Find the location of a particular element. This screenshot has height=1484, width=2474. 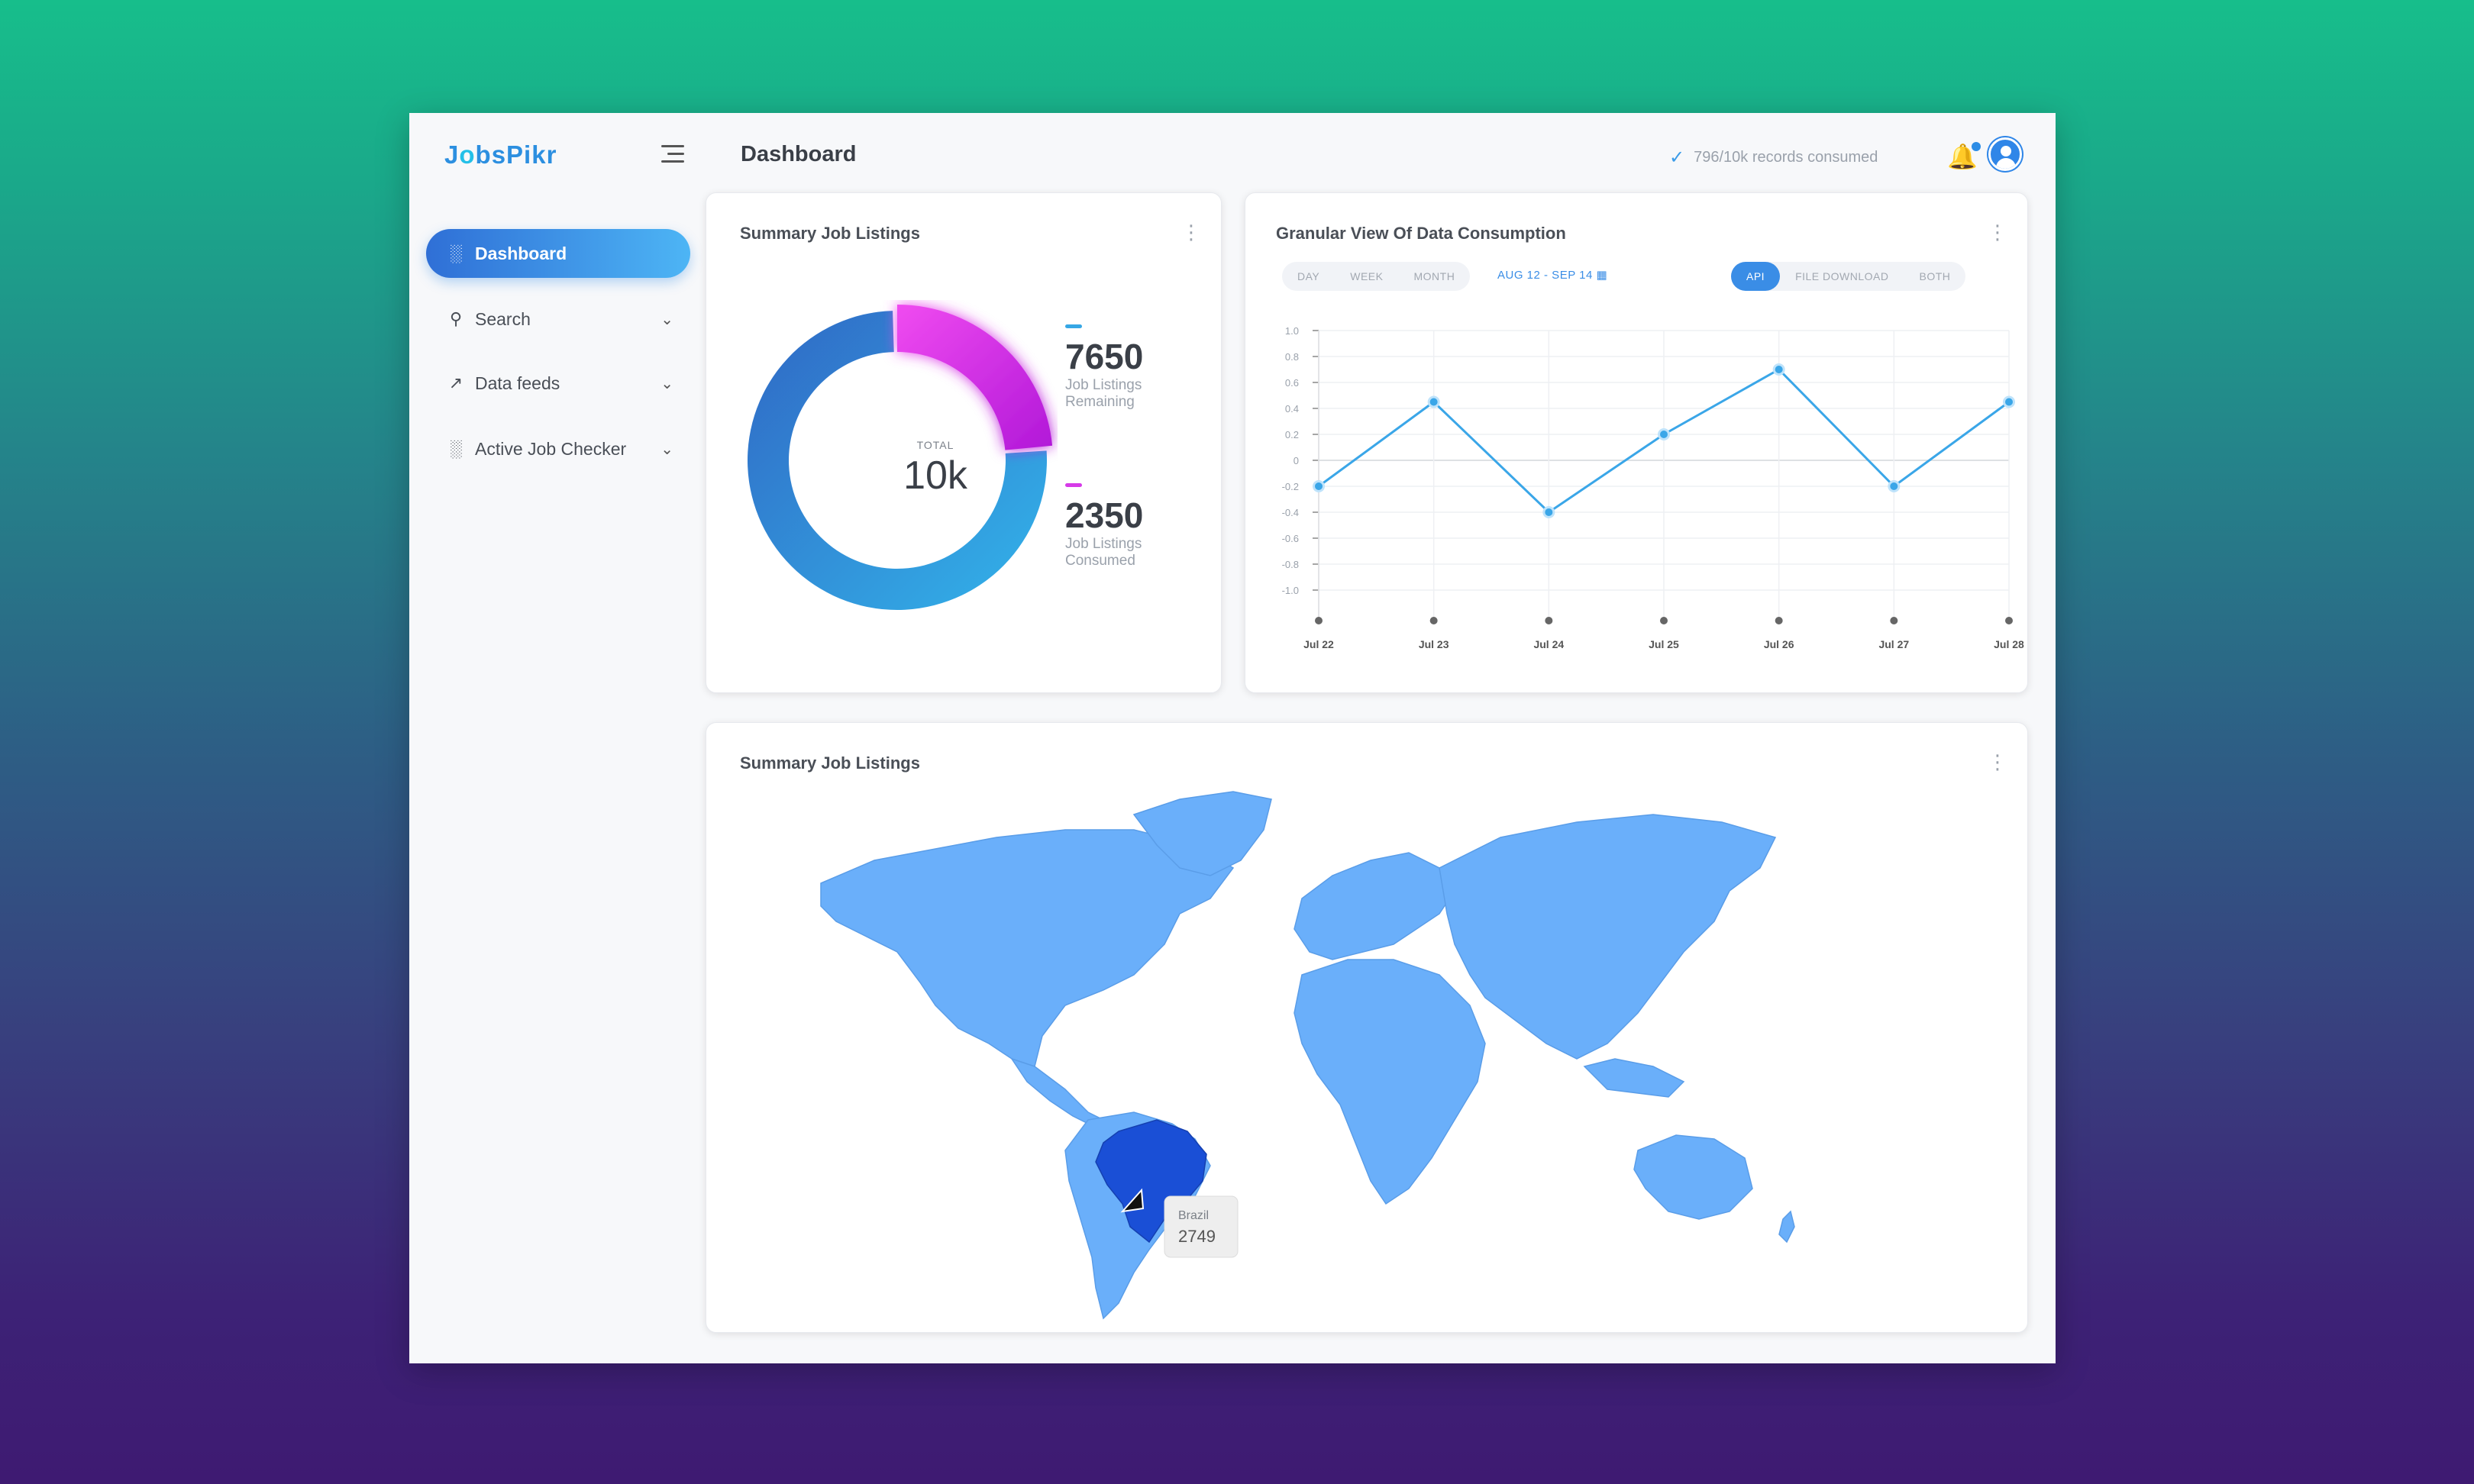

donut-total-label: TOTAL is located at coordinates (935, 445).